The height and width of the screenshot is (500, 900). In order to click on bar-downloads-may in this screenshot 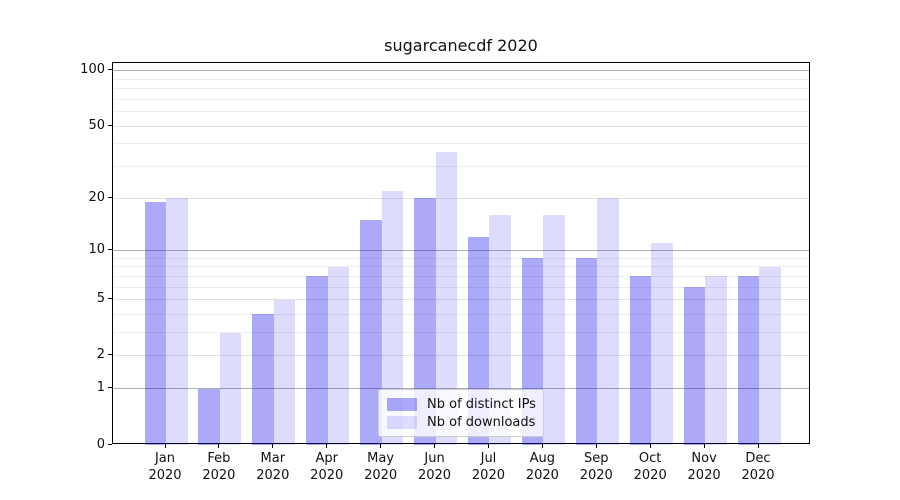, I will do `click(392, 317)`.